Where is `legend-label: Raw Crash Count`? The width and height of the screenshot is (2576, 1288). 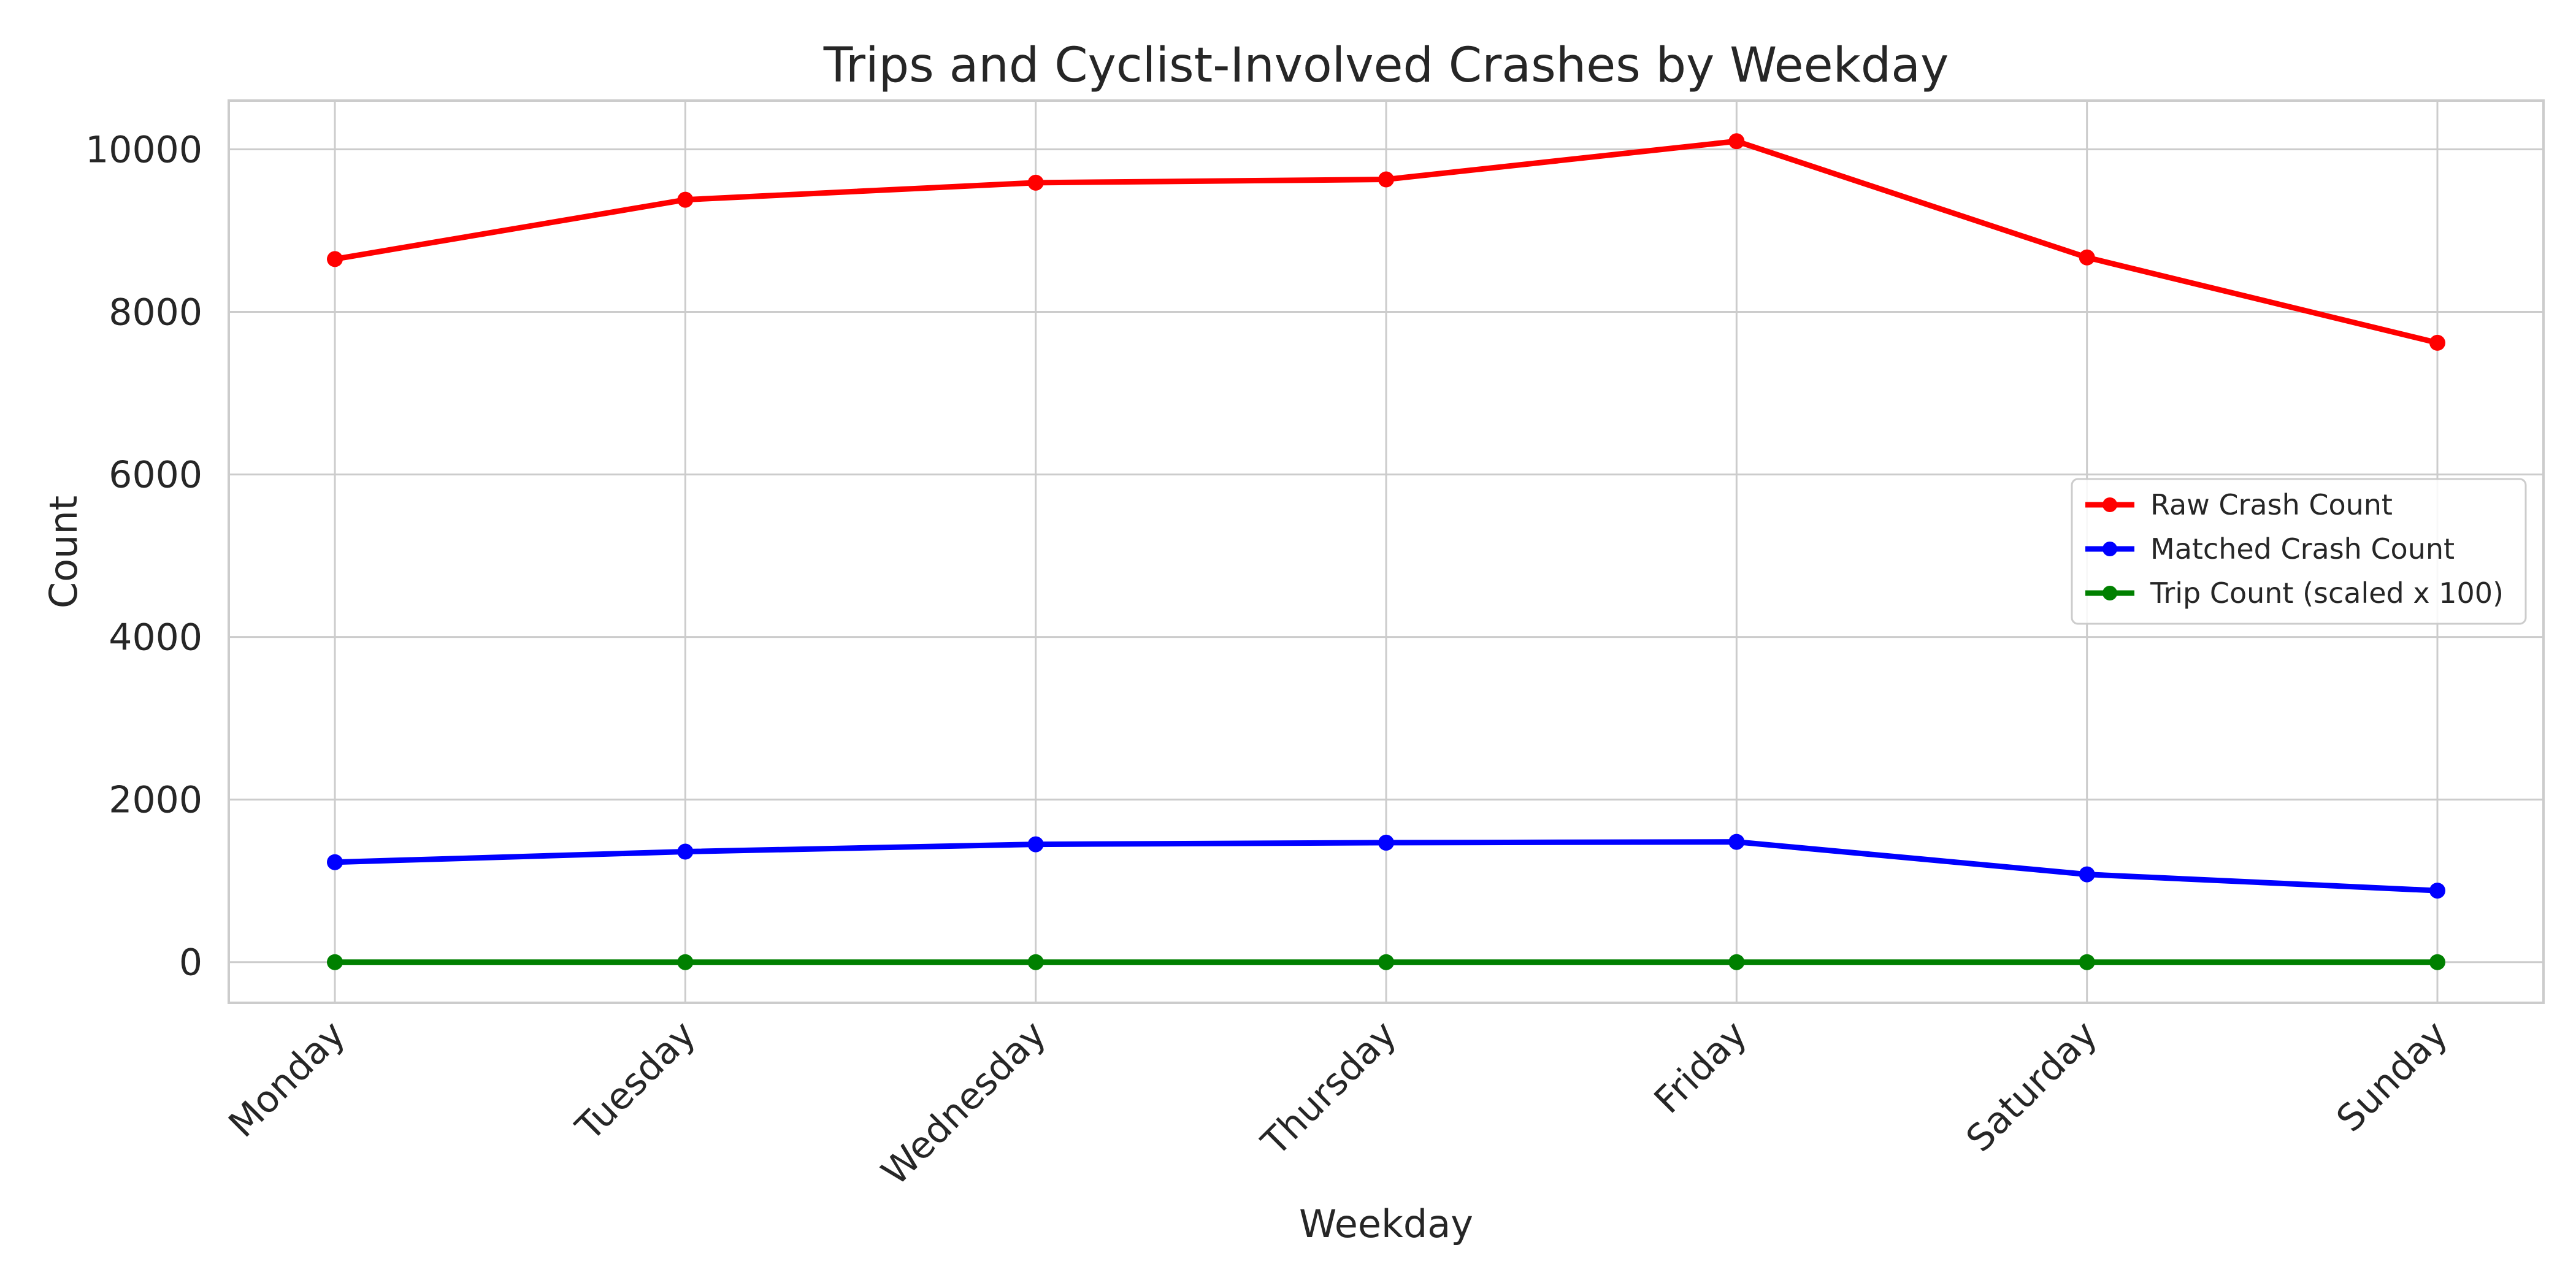
legend-label: Raw Crash Count is located at coordinates (2271, 504).